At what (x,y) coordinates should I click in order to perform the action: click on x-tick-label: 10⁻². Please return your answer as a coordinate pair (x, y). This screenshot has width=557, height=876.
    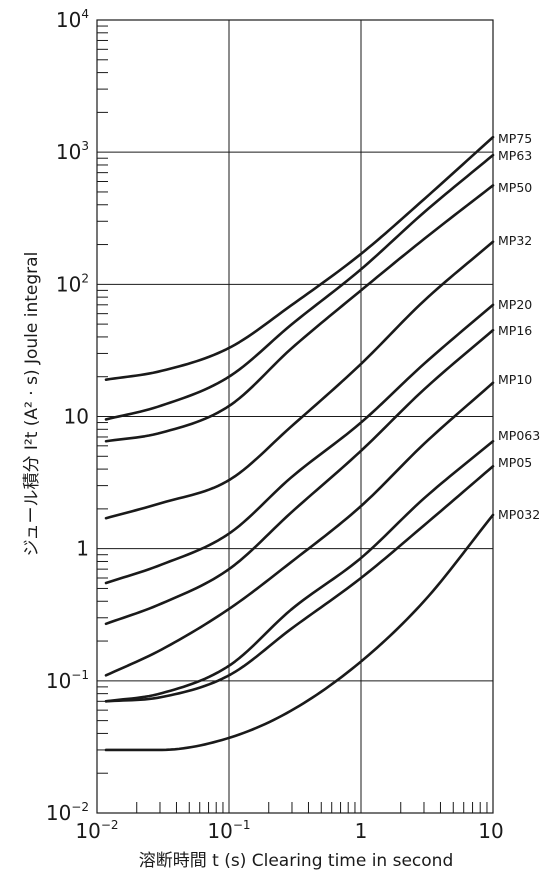
    Looking at the image, I should click on (96, 830).